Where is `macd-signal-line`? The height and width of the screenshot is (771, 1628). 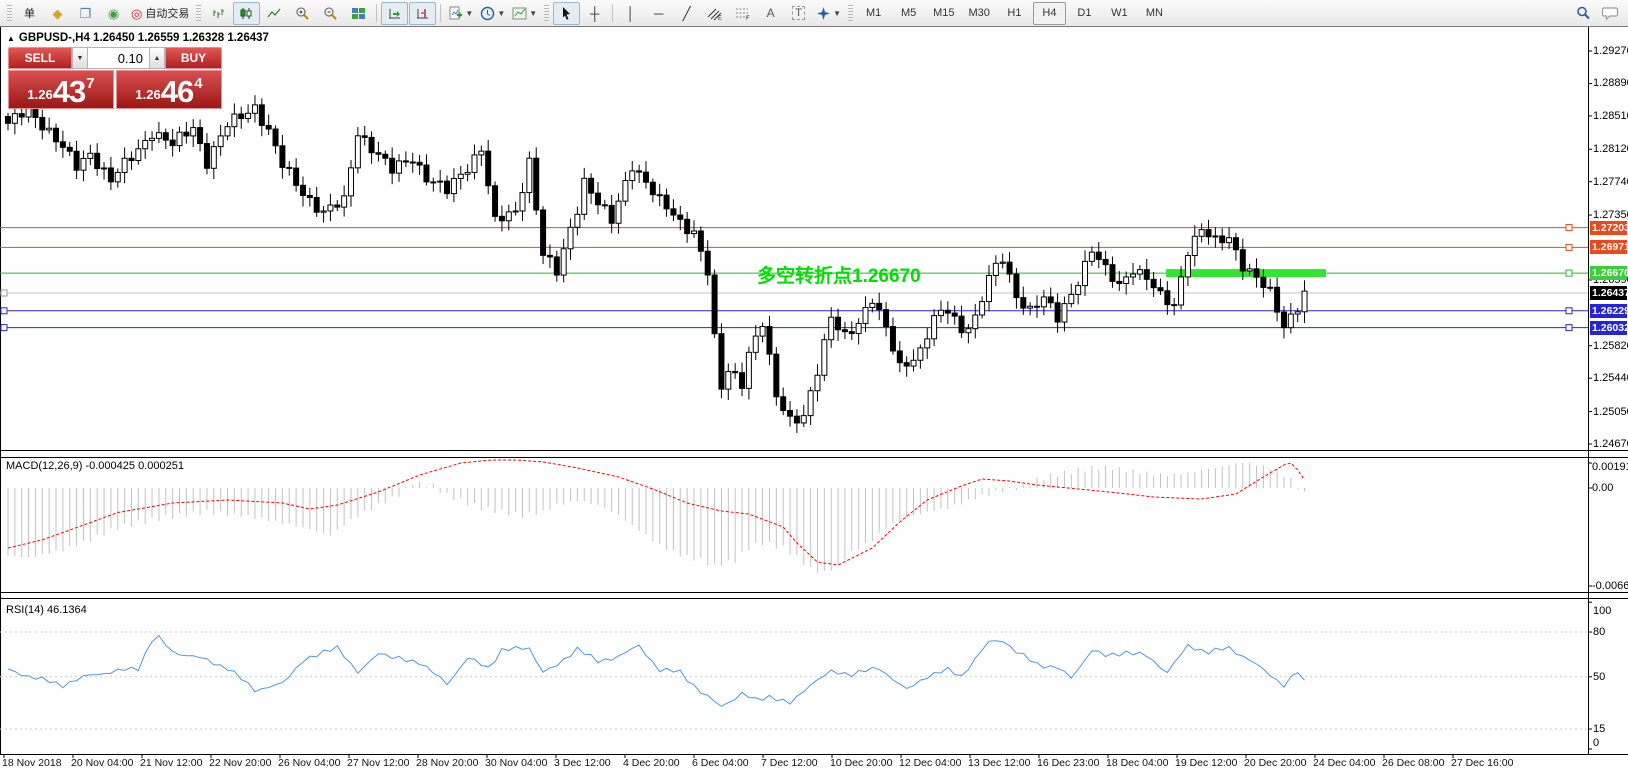 macd-signal-line is located at coordinates (656, 512).